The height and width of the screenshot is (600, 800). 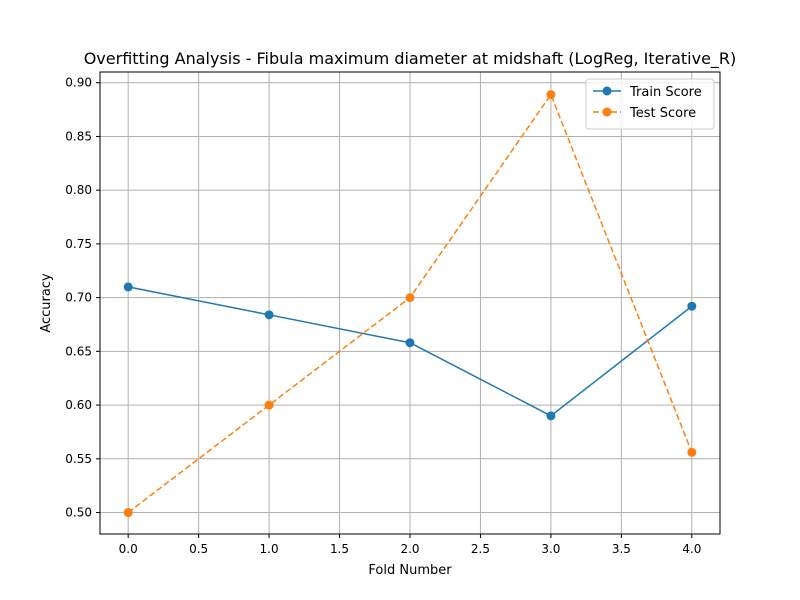 I want to click on y-tick-label: 0.50, so click(x=78, y=513).